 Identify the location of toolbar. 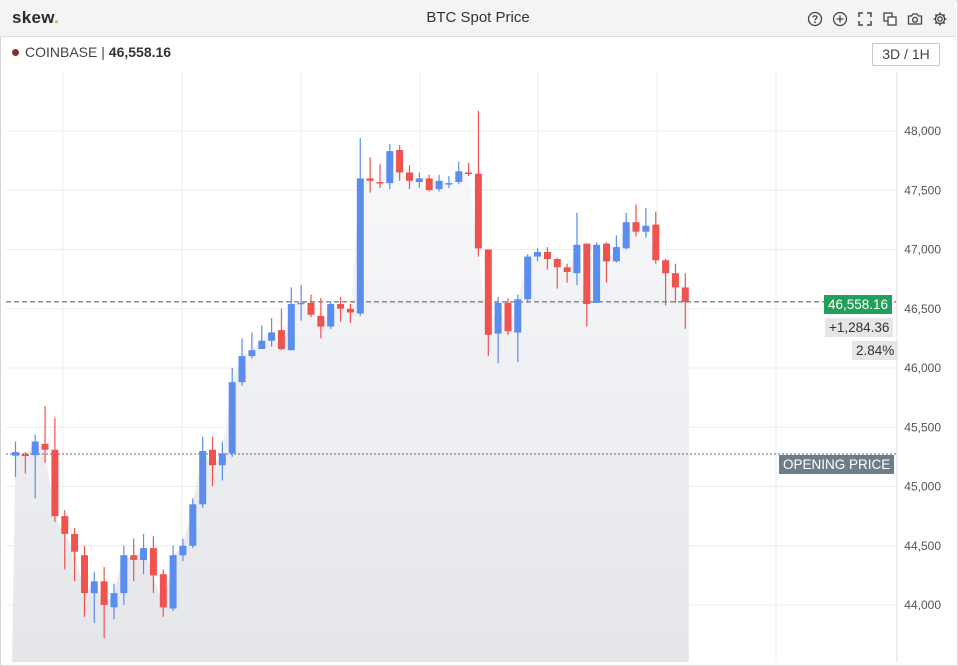
(877, 18).